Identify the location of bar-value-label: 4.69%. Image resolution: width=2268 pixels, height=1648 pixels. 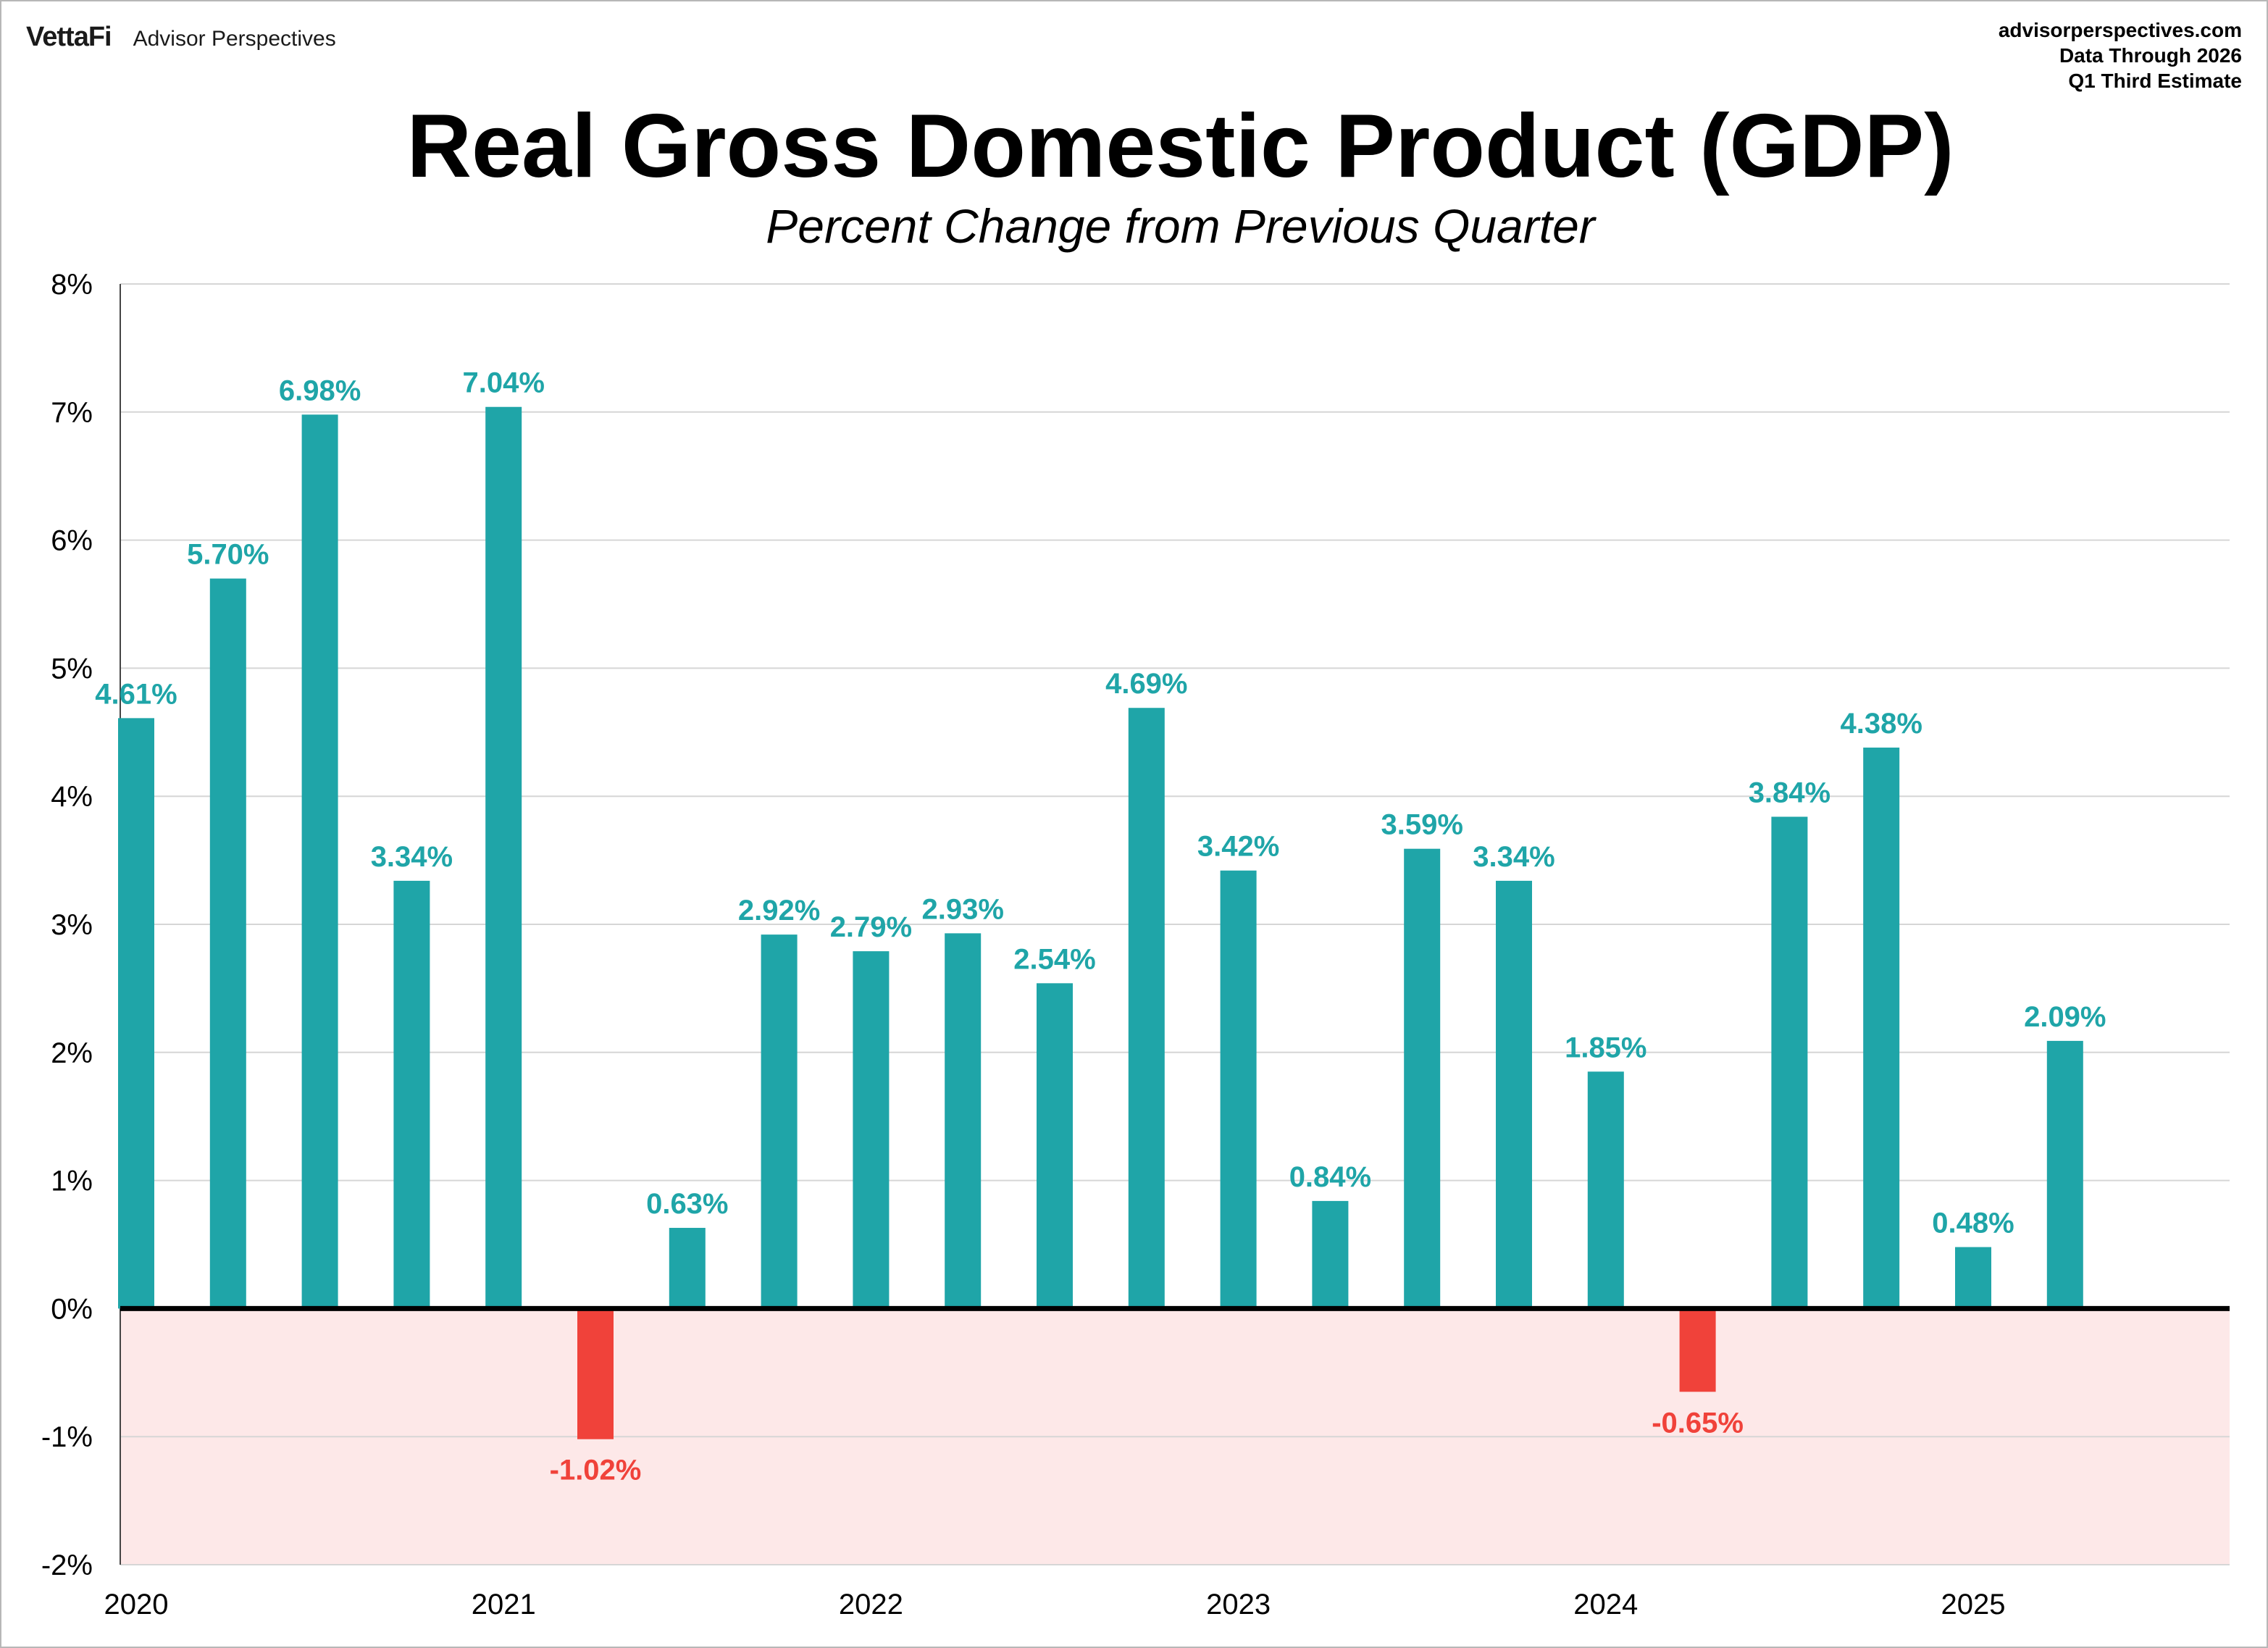
(1146, 684).